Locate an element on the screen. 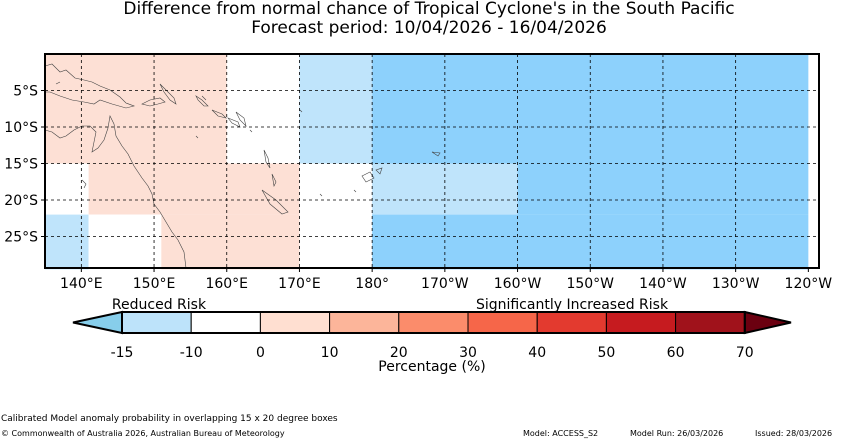  colorbar-over-arrow is located at coordinates (767, 322).